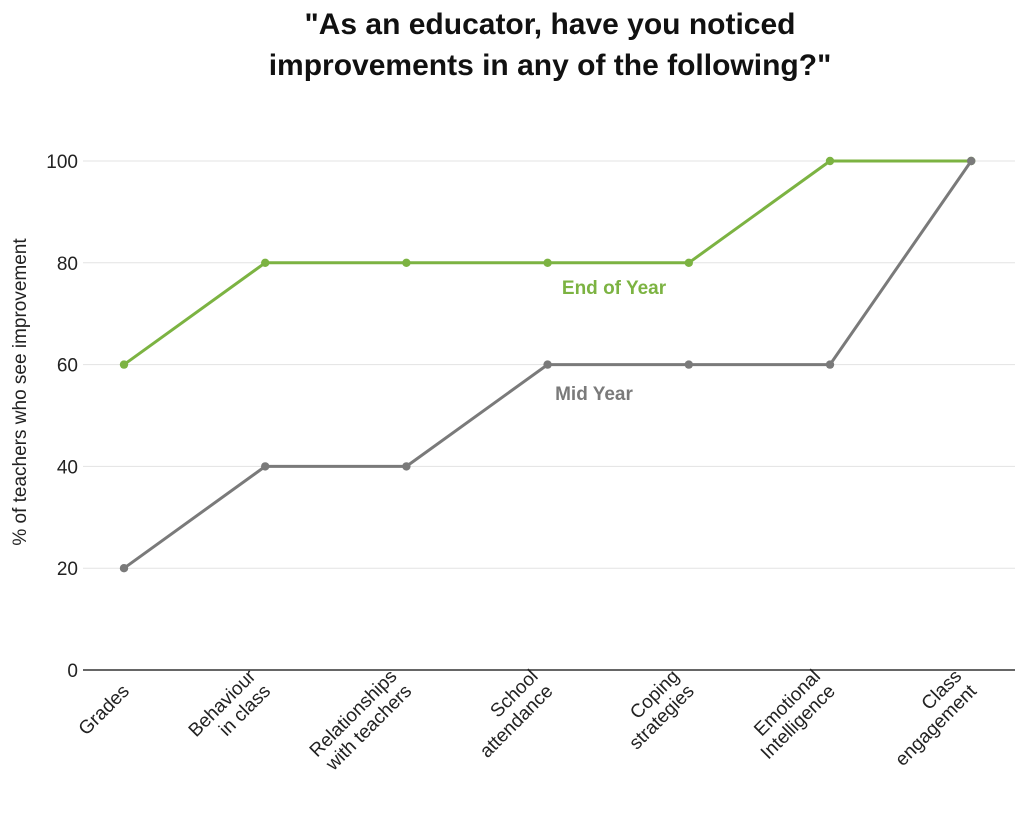  I want to click on x-tick-label: Classengagement, so click(929, 718).